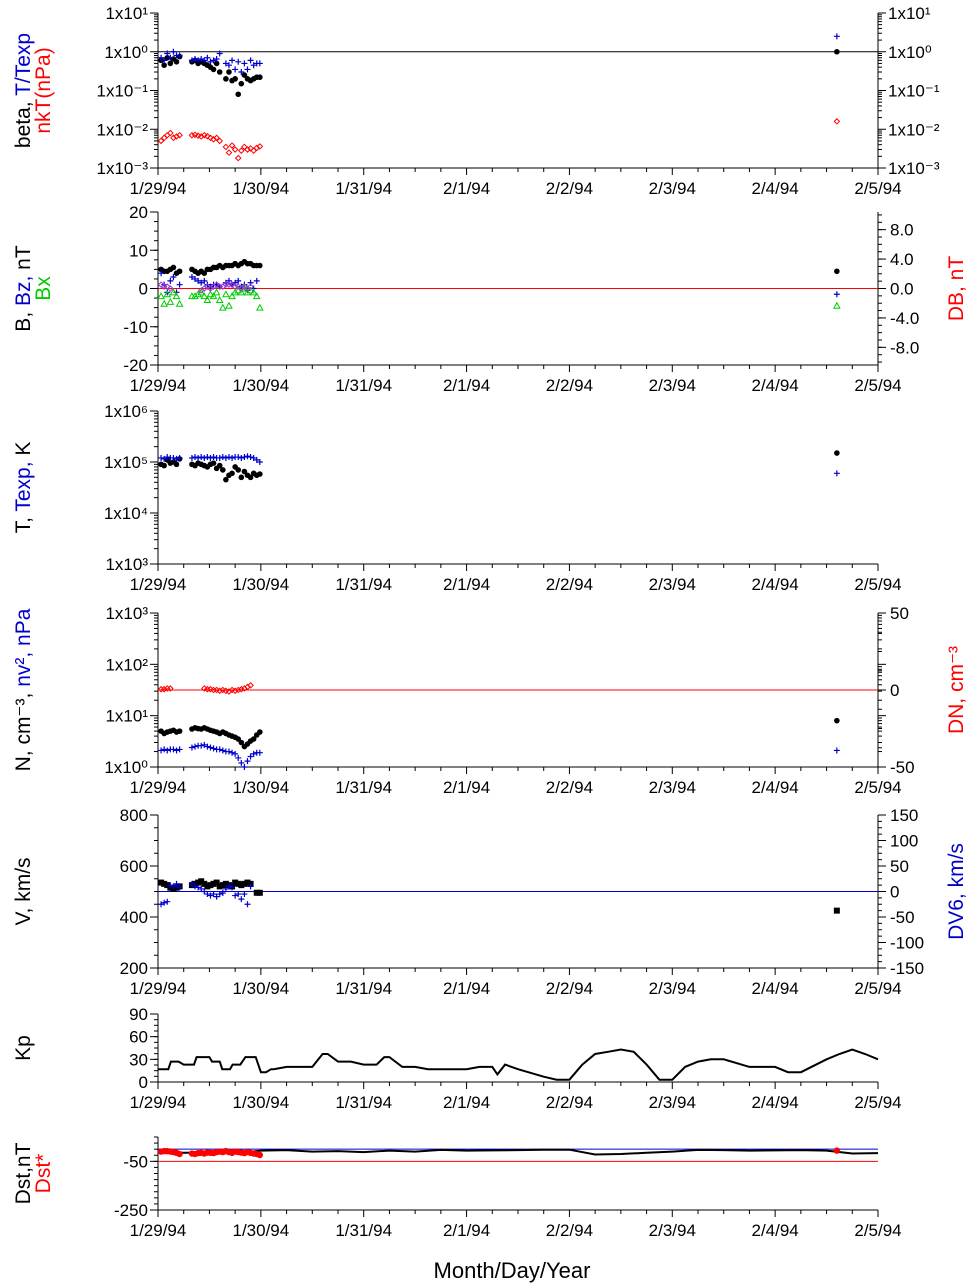 The image size is (976, 1285). Describe the element at coordinates (877, 988) in the screenshot. I see `x-tick-label: 2/5/94` at that location.